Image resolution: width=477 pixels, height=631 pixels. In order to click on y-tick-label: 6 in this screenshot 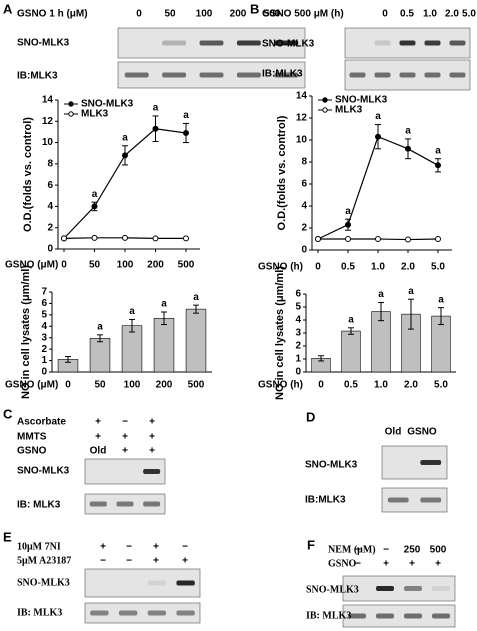, I will do `click(298, 294)`.